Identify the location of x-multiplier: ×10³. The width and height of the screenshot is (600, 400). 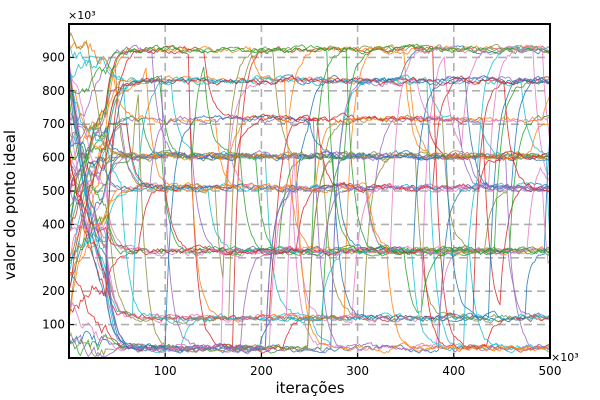
(565, 357).